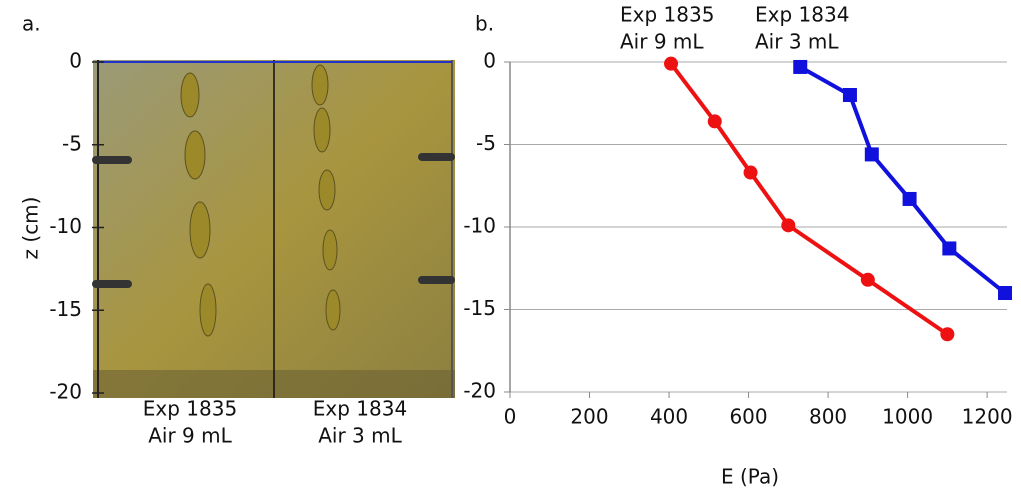 The height and width of the screenshot is (499, 1021). What do you see at coordinates (987, 417) in the screenshot?
I see `x-tick-label: 1200` at bounding box center [987, 417].